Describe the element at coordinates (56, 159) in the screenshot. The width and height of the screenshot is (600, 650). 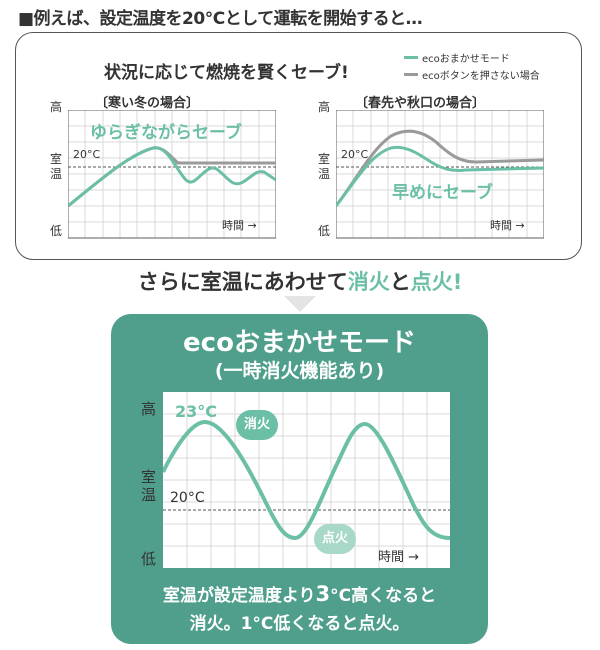
I see `left-axis-room: 室` at that location.